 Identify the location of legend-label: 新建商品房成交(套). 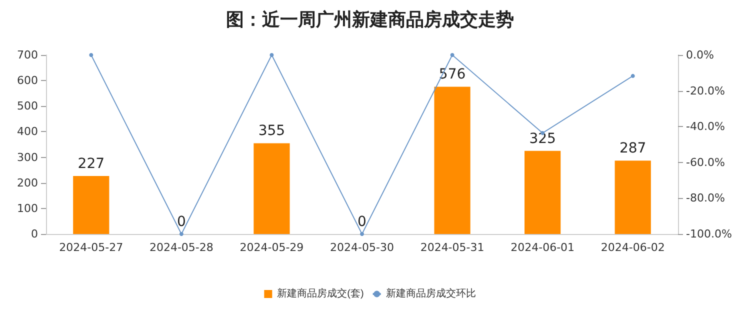
(320, 294).